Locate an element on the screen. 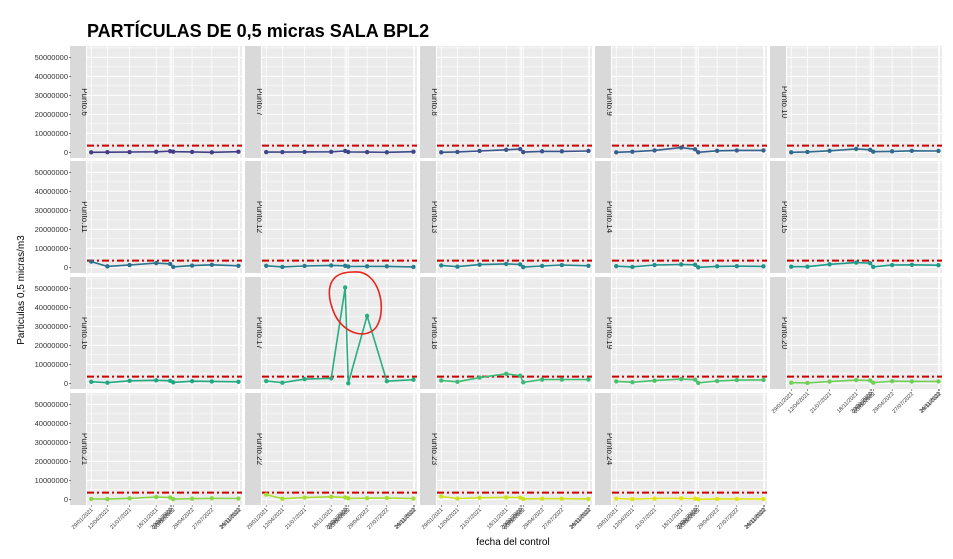 The image size is (953, 559). facet-panel: Punto.9 is located at coordinates (681, 102).